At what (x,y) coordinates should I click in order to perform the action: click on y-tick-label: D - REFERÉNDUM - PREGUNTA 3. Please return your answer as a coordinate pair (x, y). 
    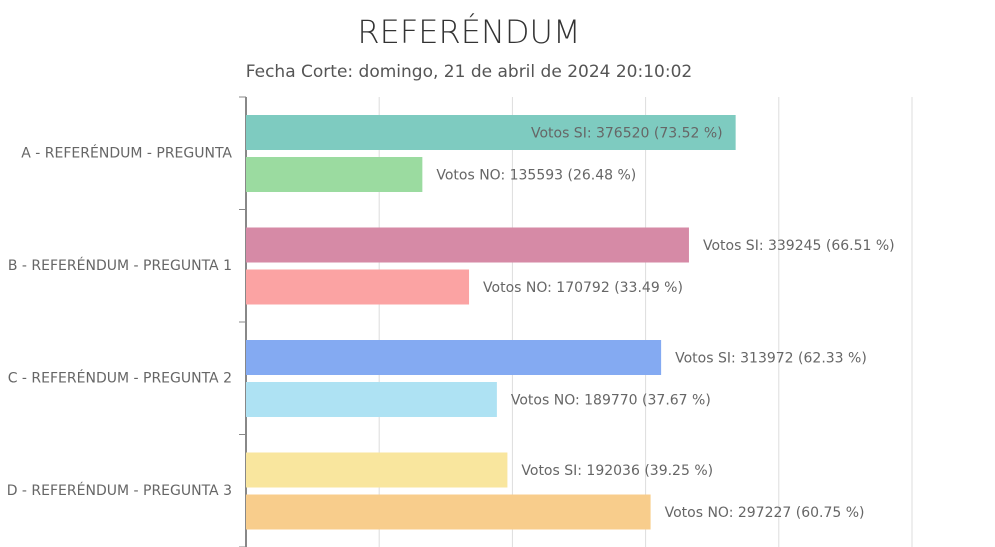
    Looking at the image, I should click on (119, 490).